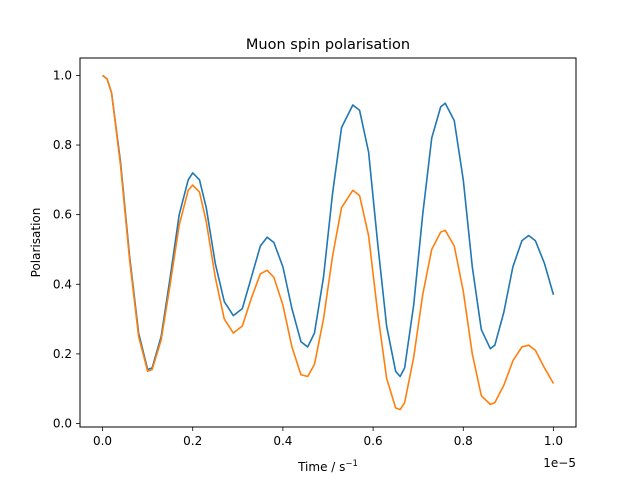 The image size is (640, 480). Describe the element at coordinates (553, 441) in the screenshot. I see `x-tick-label: 1.0` at that location.